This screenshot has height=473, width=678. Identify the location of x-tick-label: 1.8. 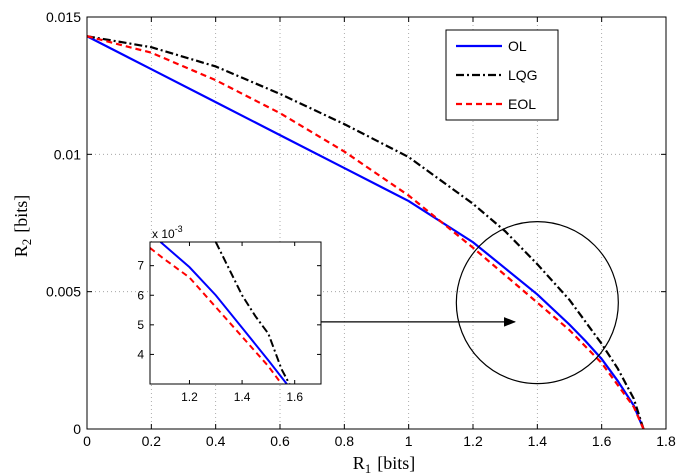
(666, 441).